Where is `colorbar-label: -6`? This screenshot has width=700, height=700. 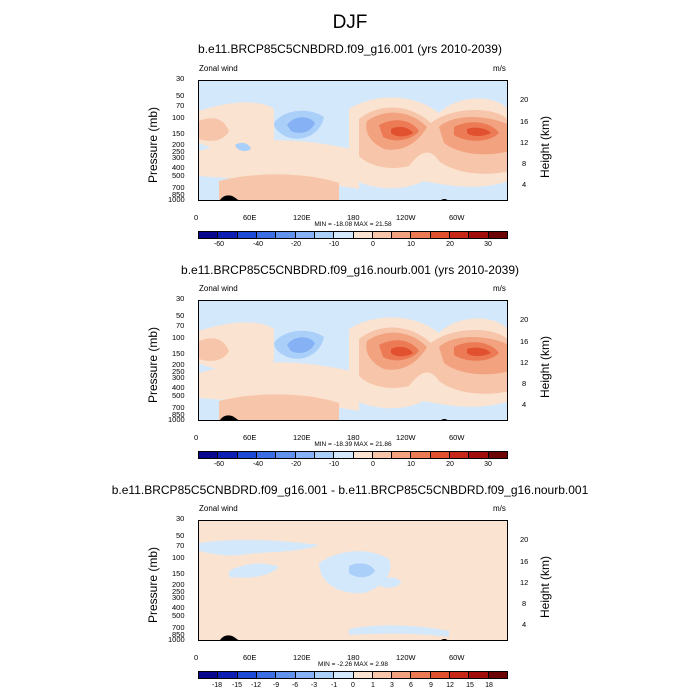 colorbar-label: -6 is located at coordinates (295, 685).